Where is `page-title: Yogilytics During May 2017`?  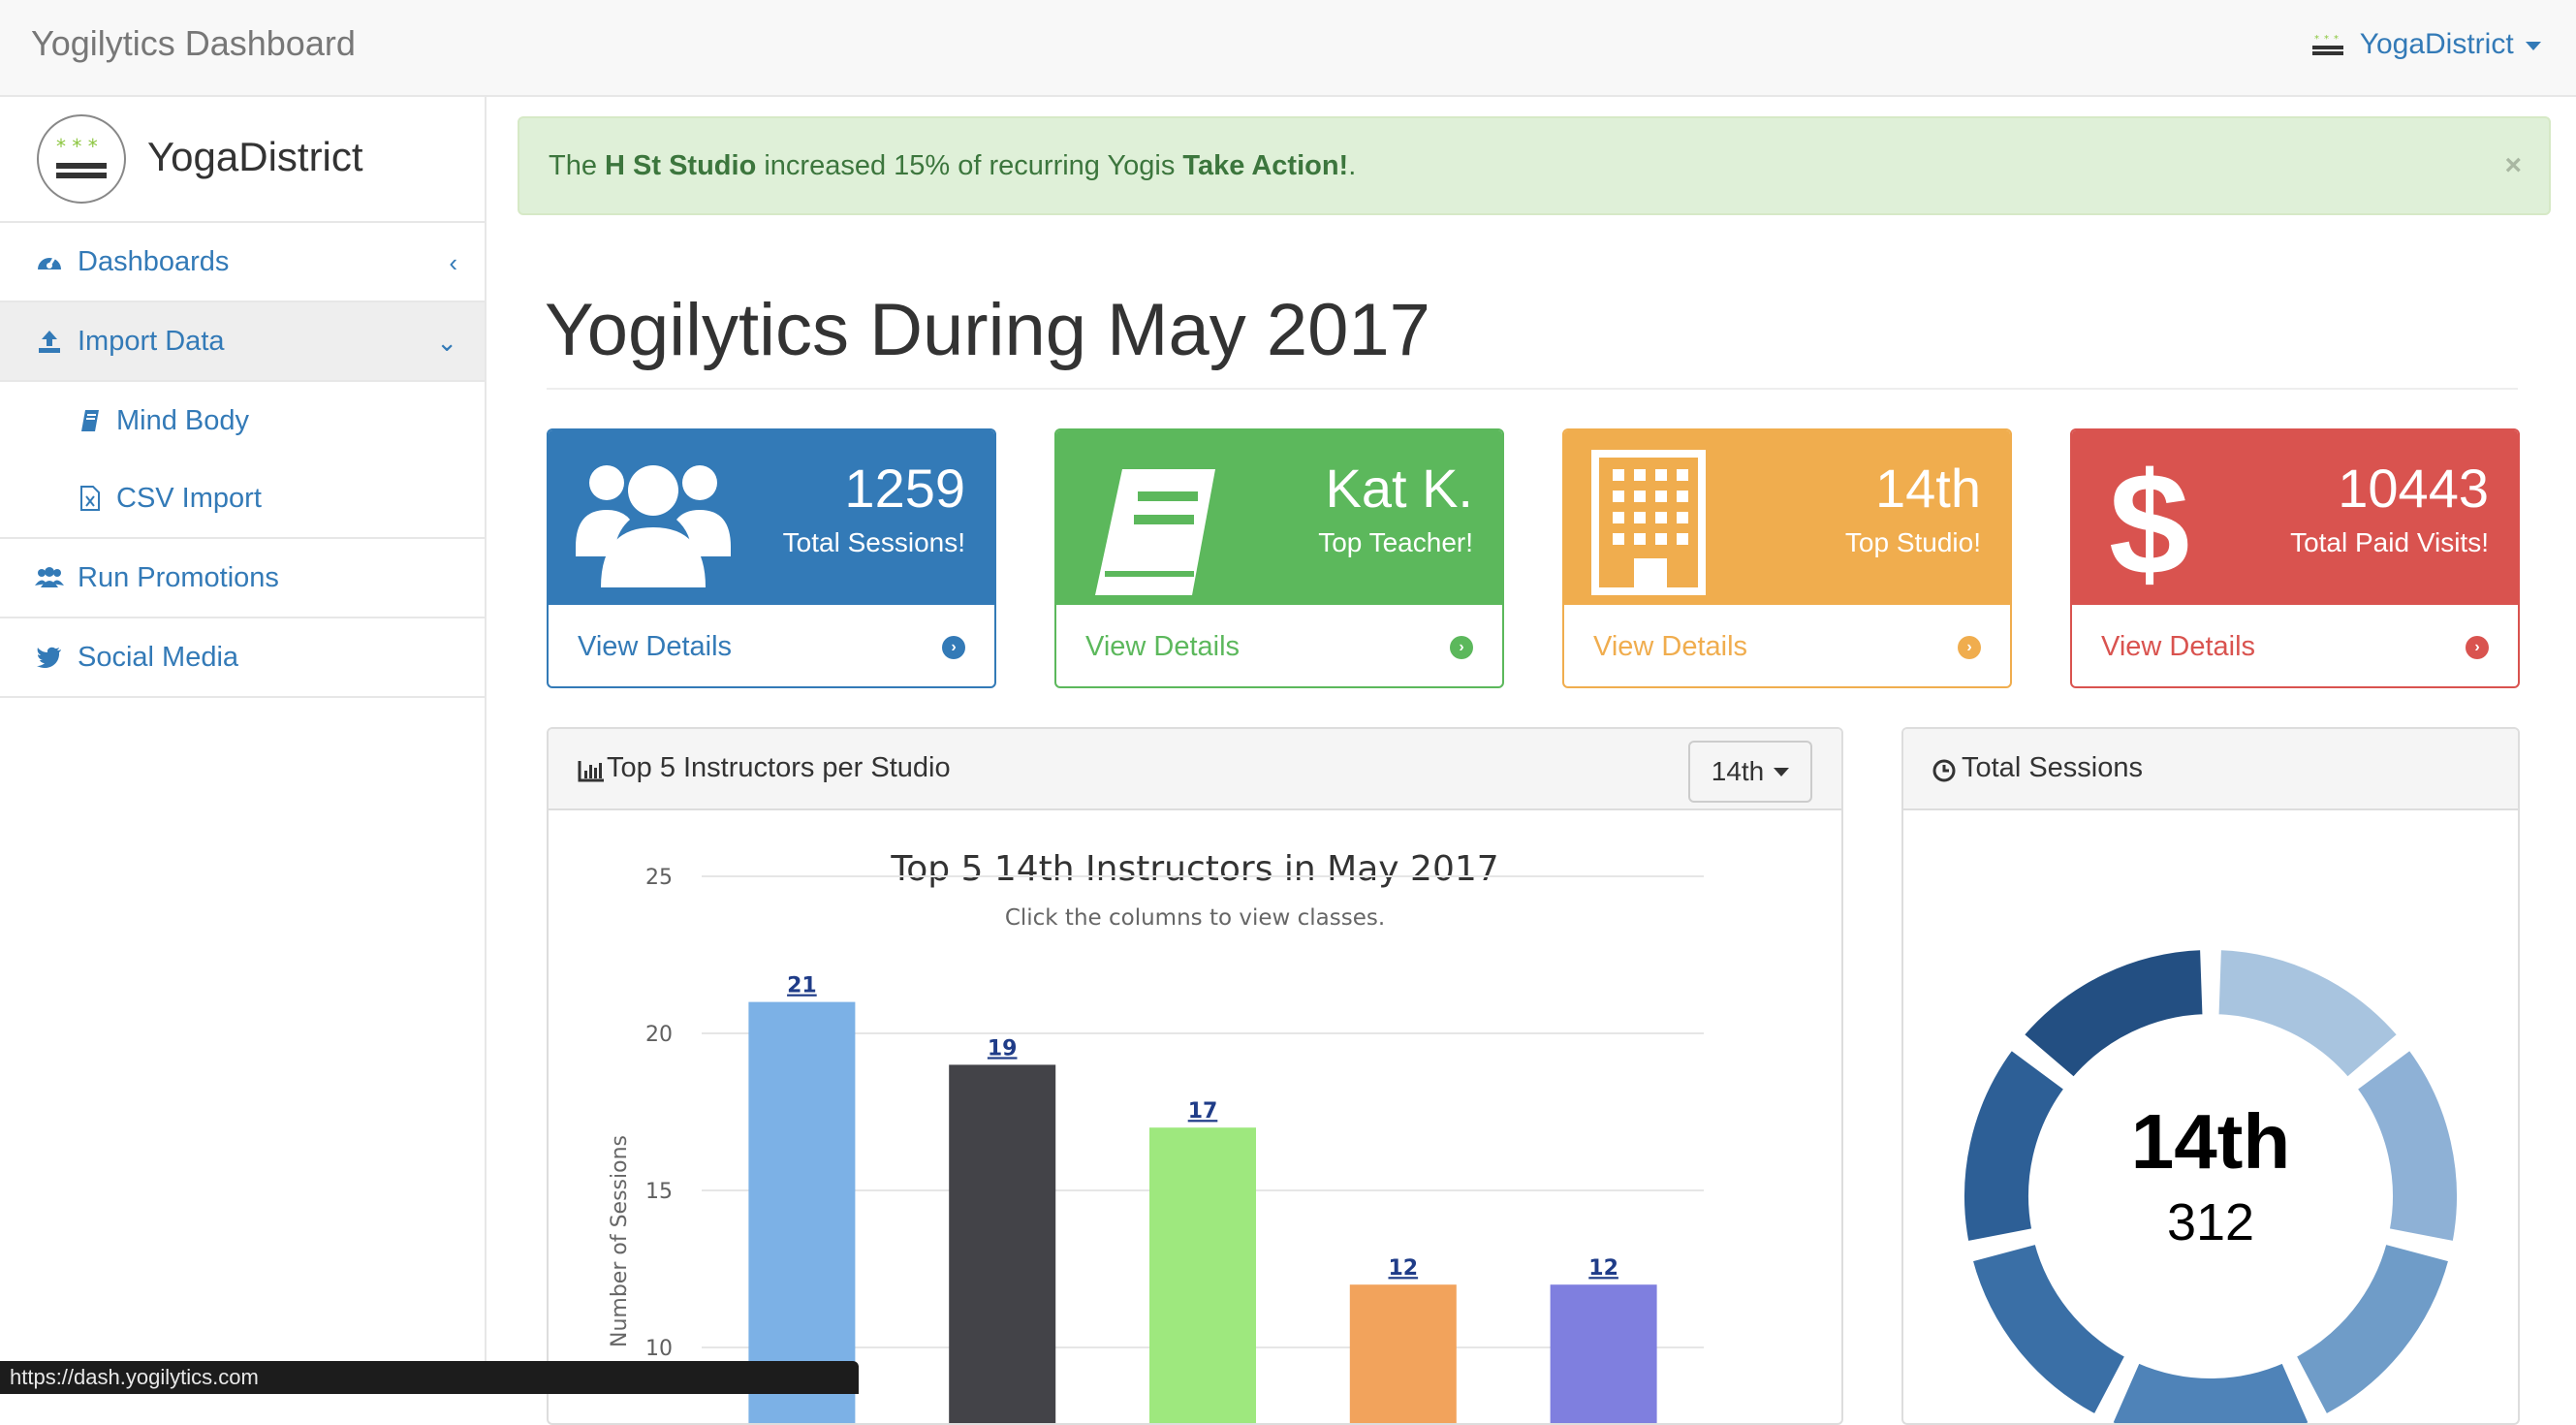
page-title: Yogilytics During May 2017 is located at coordinates (987, 330).